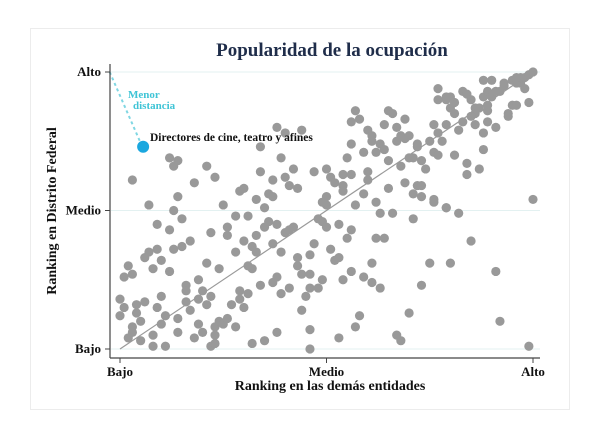 This screenshot has height=436, width=600. I want to click on y-tick-label: Bajo, so click(88, 348).